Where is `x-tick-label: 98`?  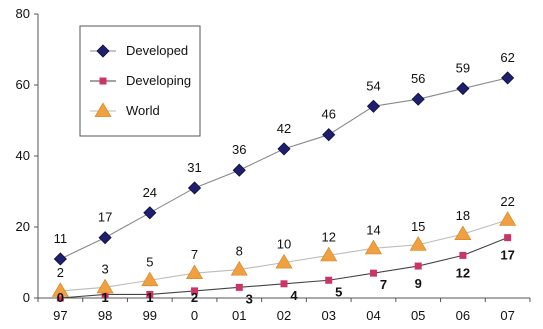
x-tick-label: 98 is located at coordinates (105, 315).